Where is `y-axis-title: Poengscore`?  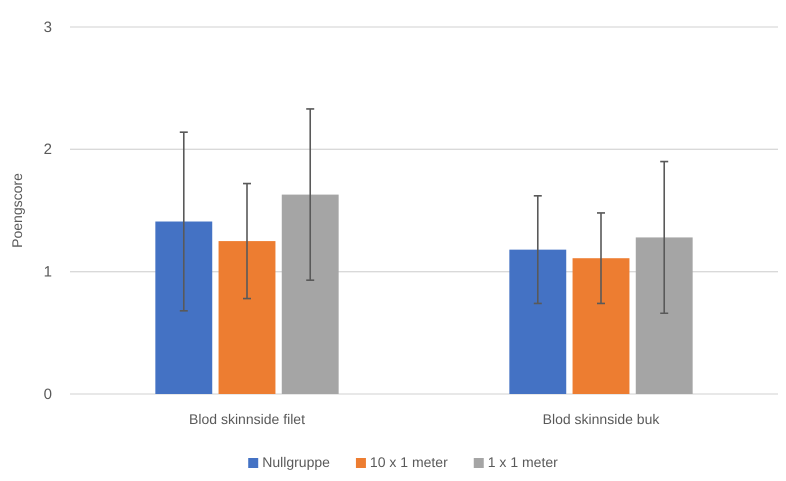
y-axis-title: Poengscore is located at coordinates (17, 210).